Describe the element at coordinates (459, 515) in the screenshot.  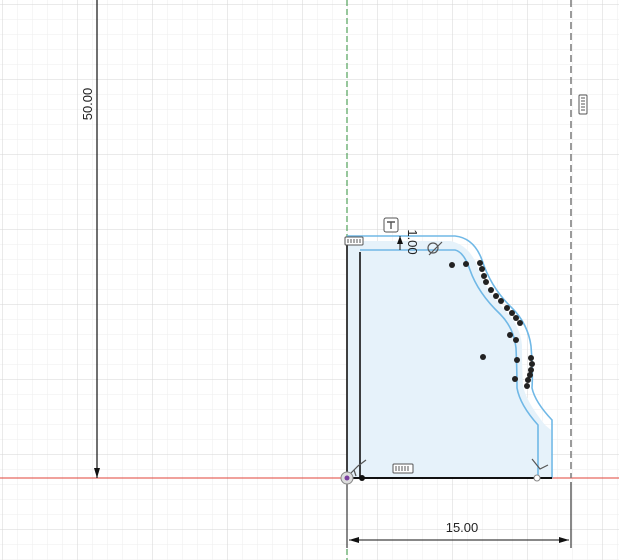
I see `dimension-width: 15.00` at that location.